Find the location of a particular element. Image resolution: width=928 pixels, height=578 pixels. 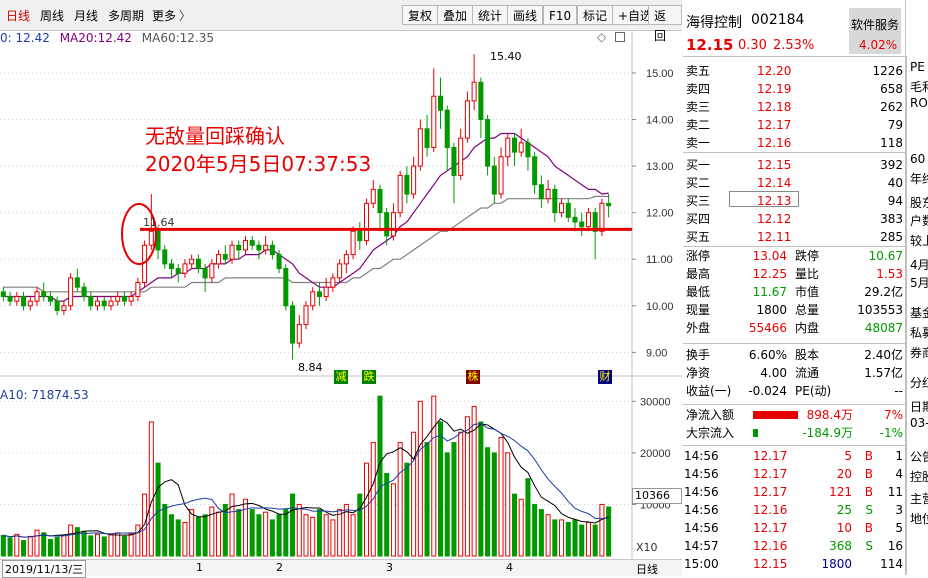

info-strip-label: RO is located at coordinates (919, 103).